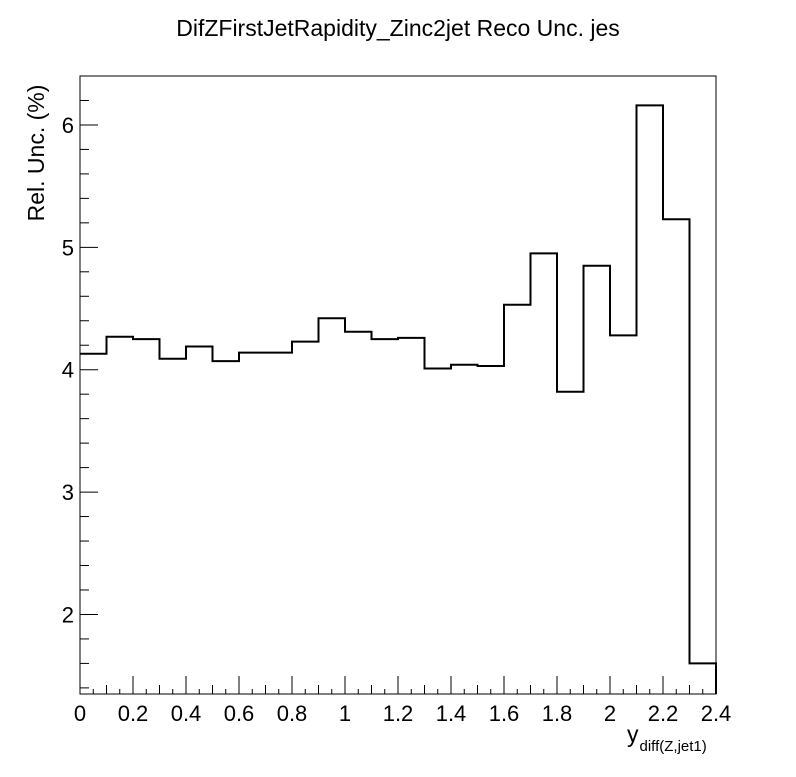 The height and width of the screenshot is (777, 796). I want to click on x-tick-label: 0.4, so click(186, 713).